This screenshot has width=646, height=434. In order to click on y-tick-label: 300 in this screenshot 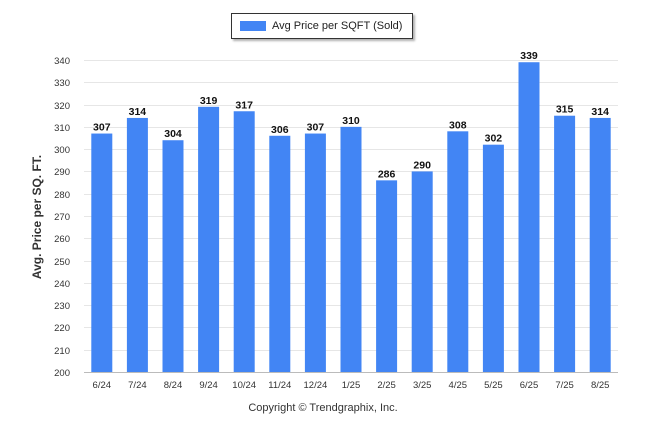, I will do `click(62, 150)`.